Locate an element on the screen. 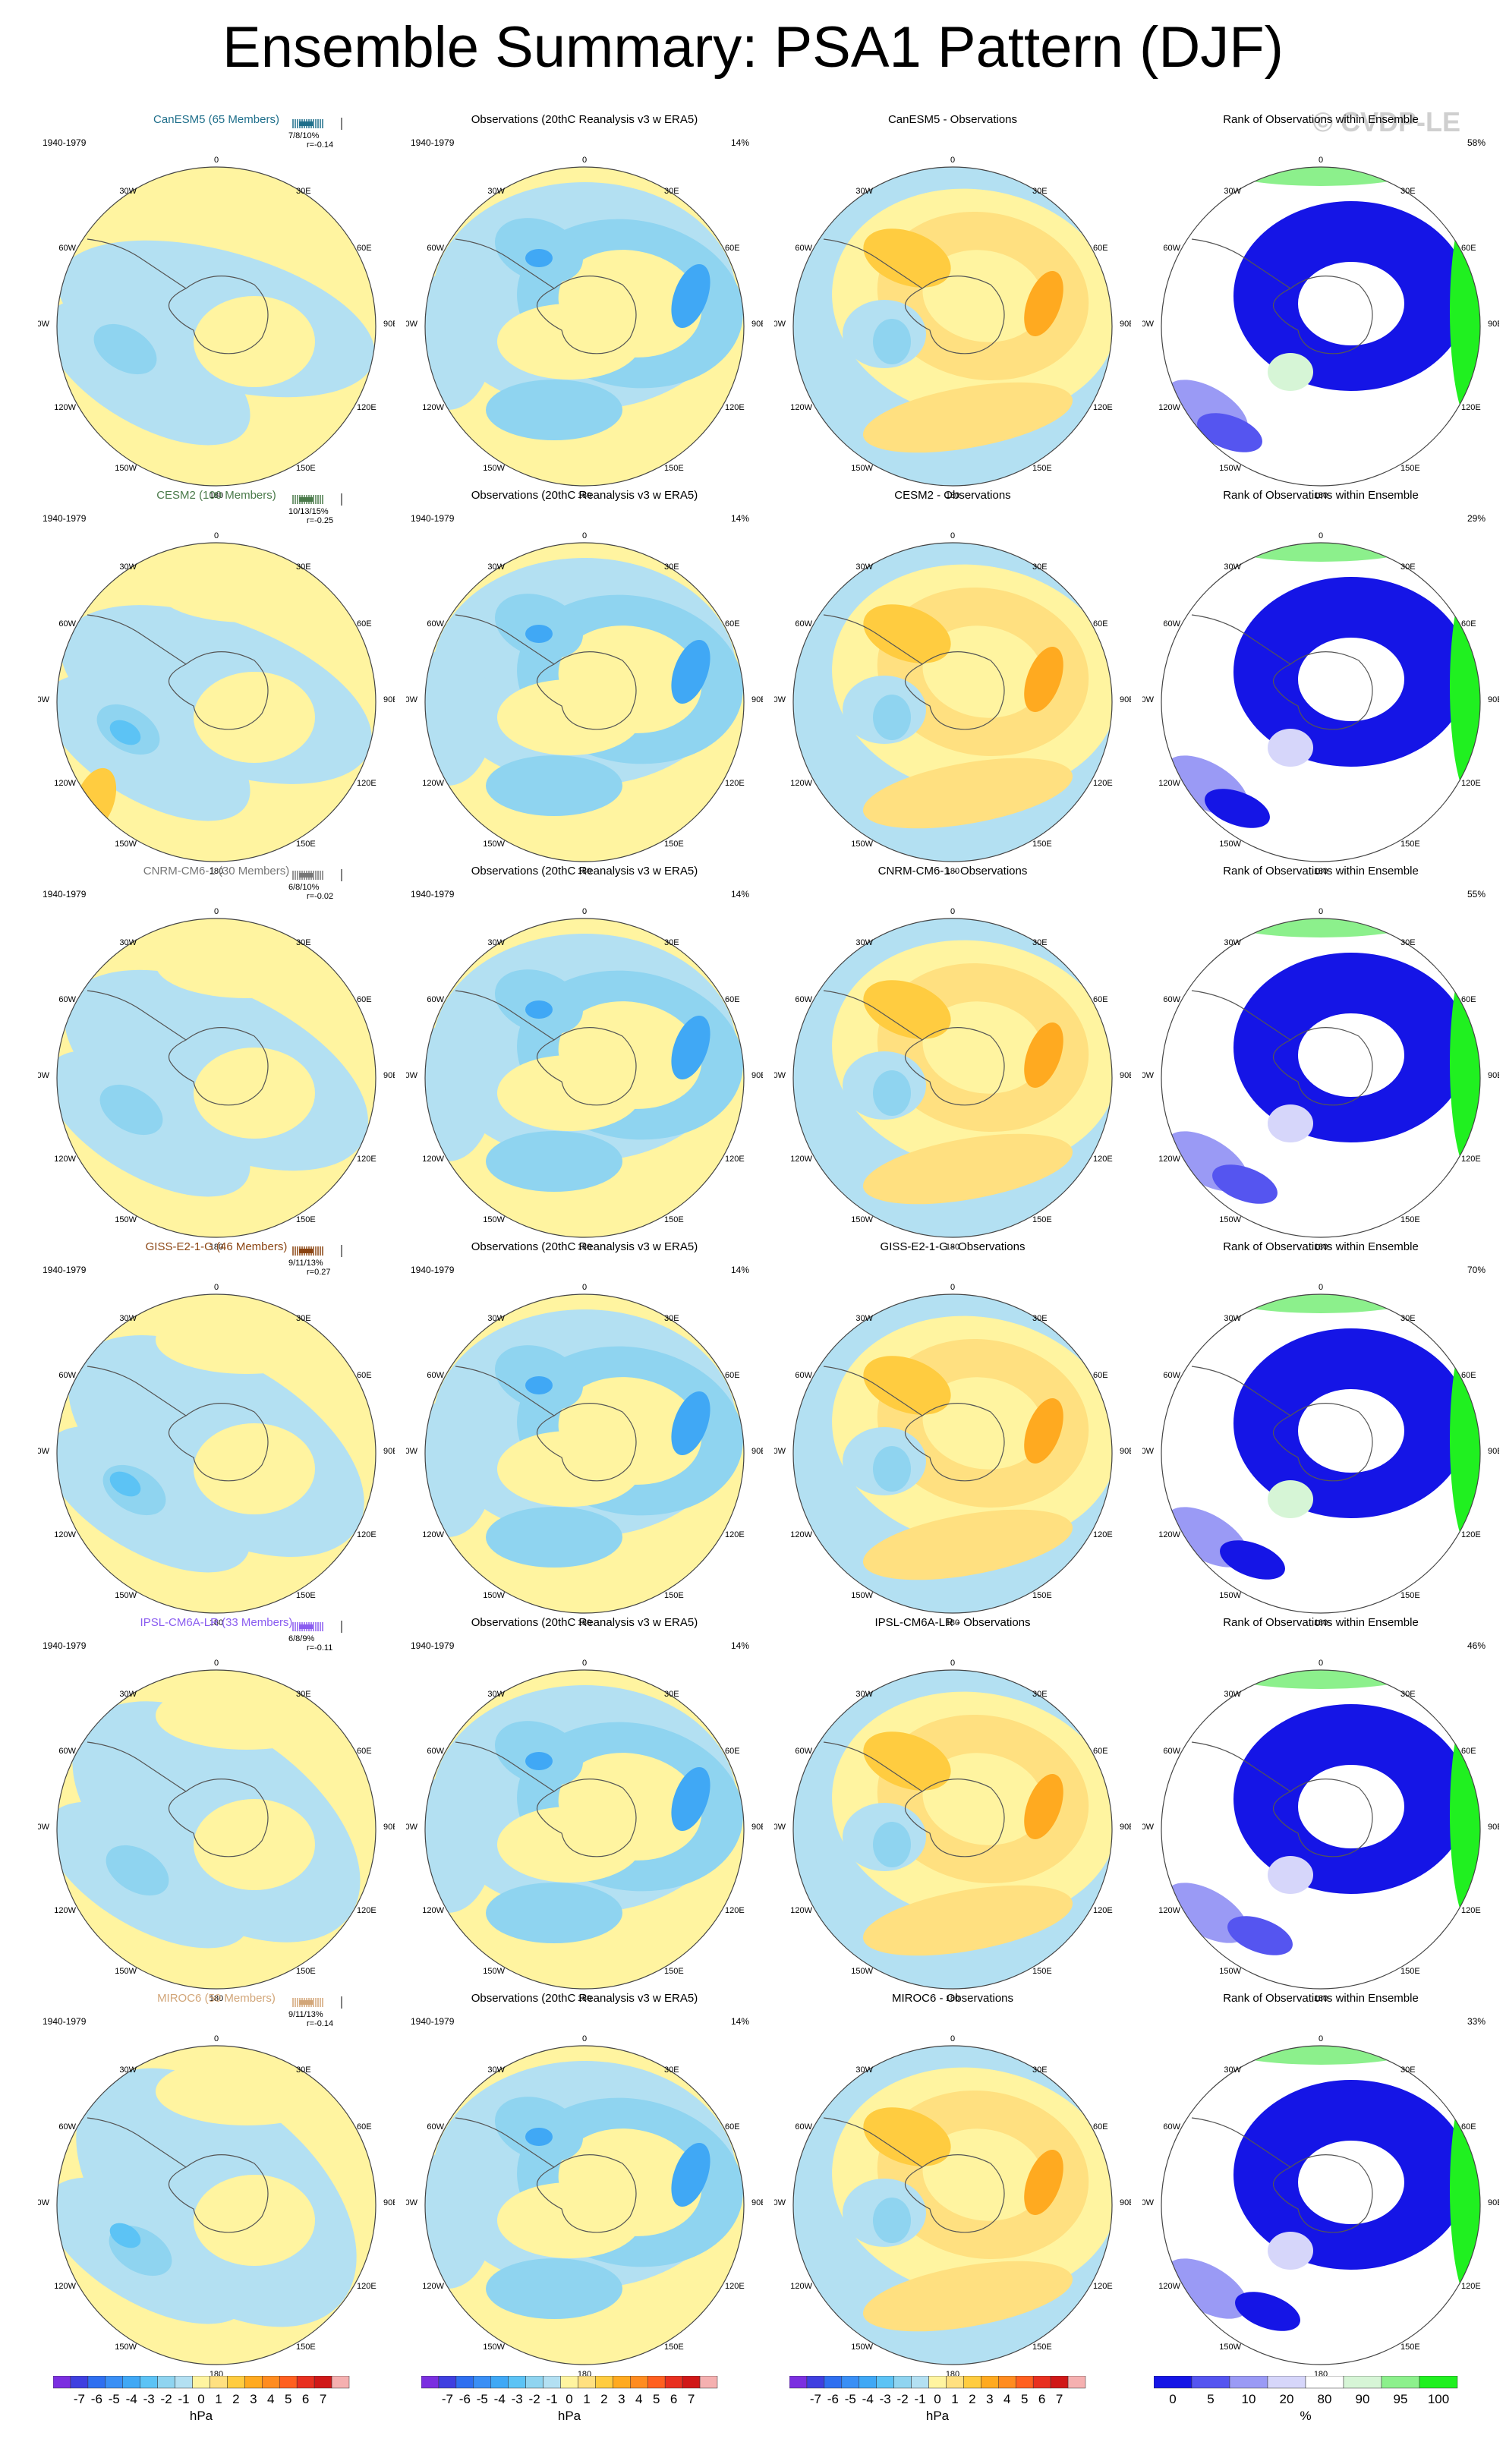 Image resolution: width=1506 pixels, height=2464 pixels. colorbar-tick-label: -6 is located at coordinates (96, 2399).